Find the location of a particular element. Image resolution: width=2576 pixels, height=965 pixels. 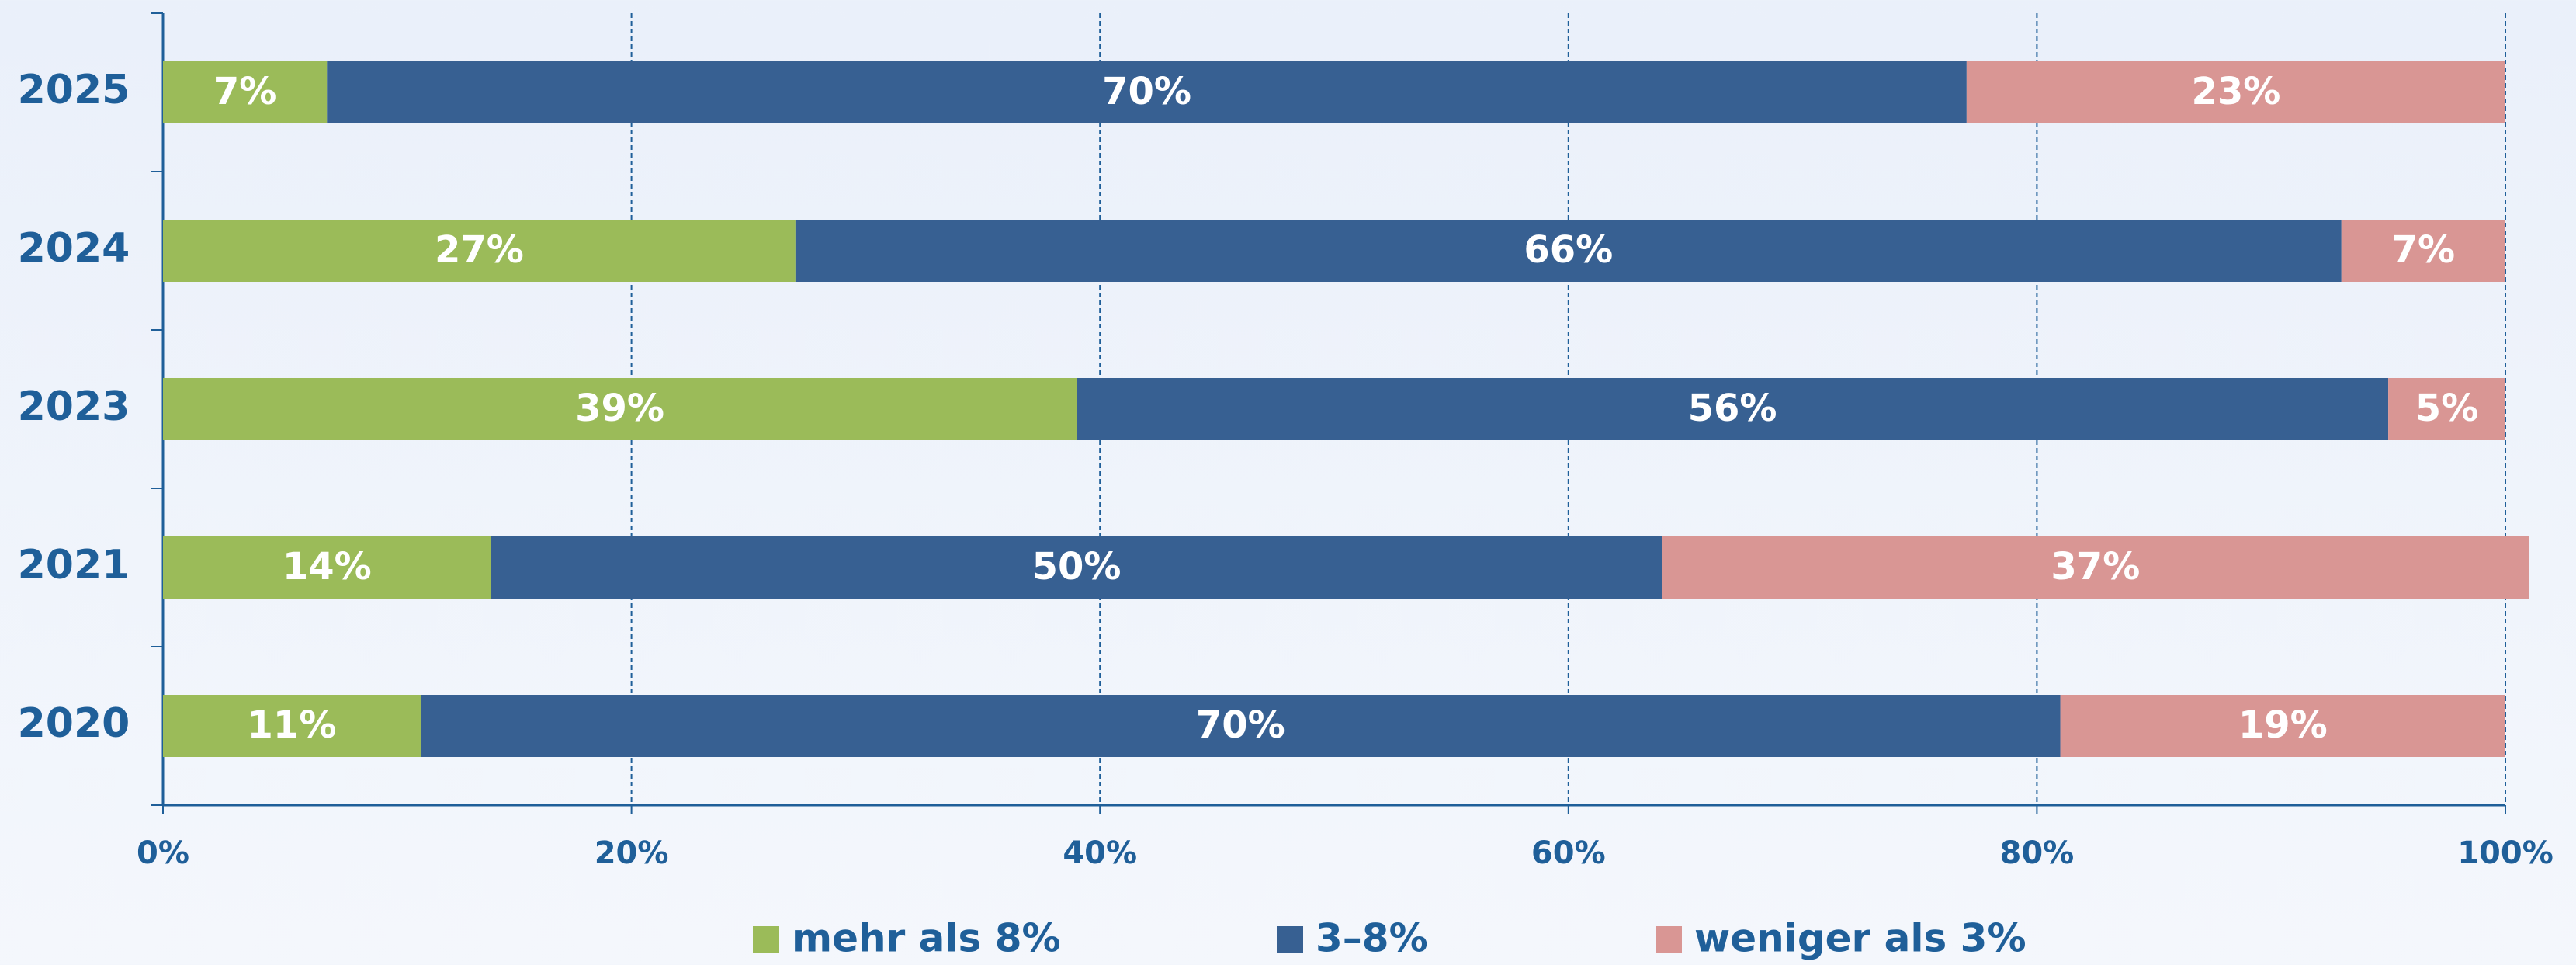

data-label: 23% is located at coordinates (2235, 91).